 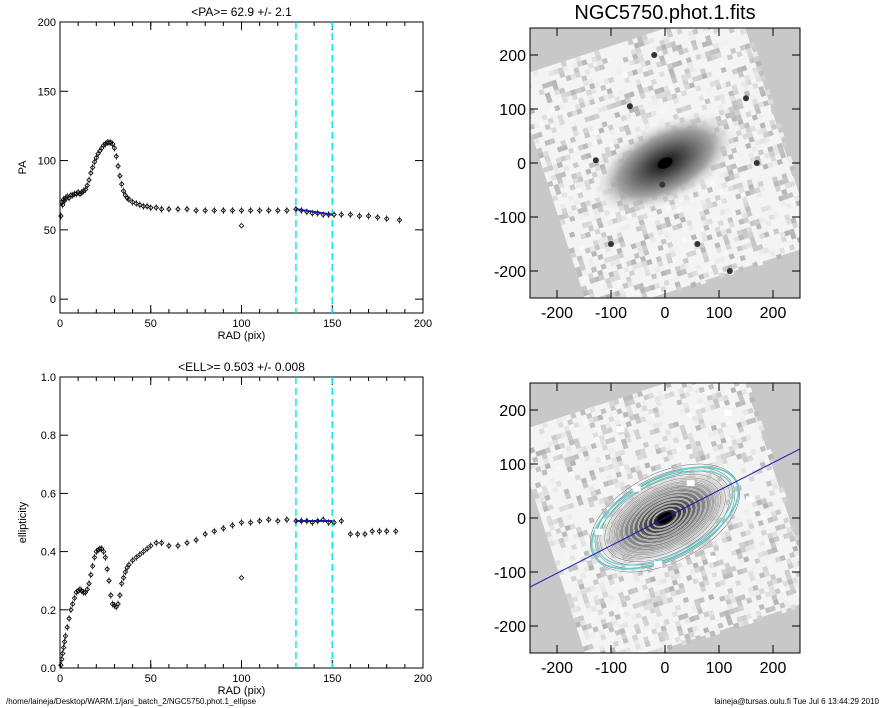 What do you see at coordinates (665, 518) in the screenshot?
I see `major-axis-line` at bounding box center [665, 518].